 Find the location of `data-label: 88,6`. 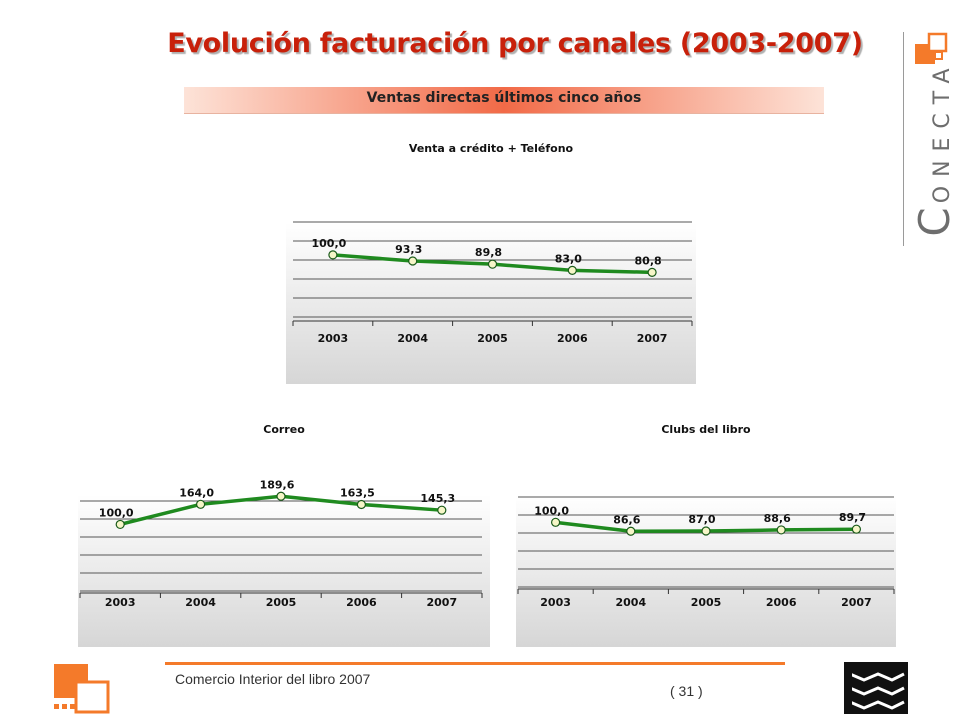

data-label: 88,6 is located at coordinates (777, 518).